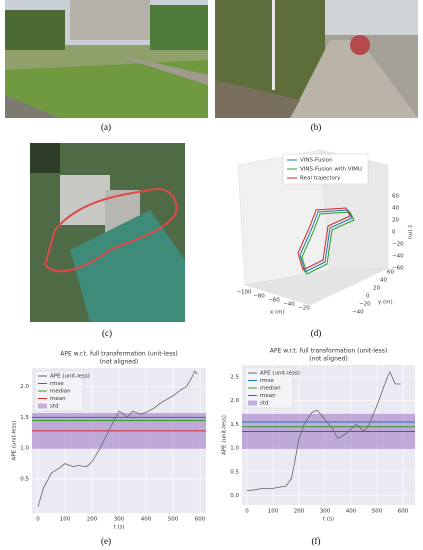 The image size is (423, 550). I want to click on y-tick-label: 20, so click(376, 289).